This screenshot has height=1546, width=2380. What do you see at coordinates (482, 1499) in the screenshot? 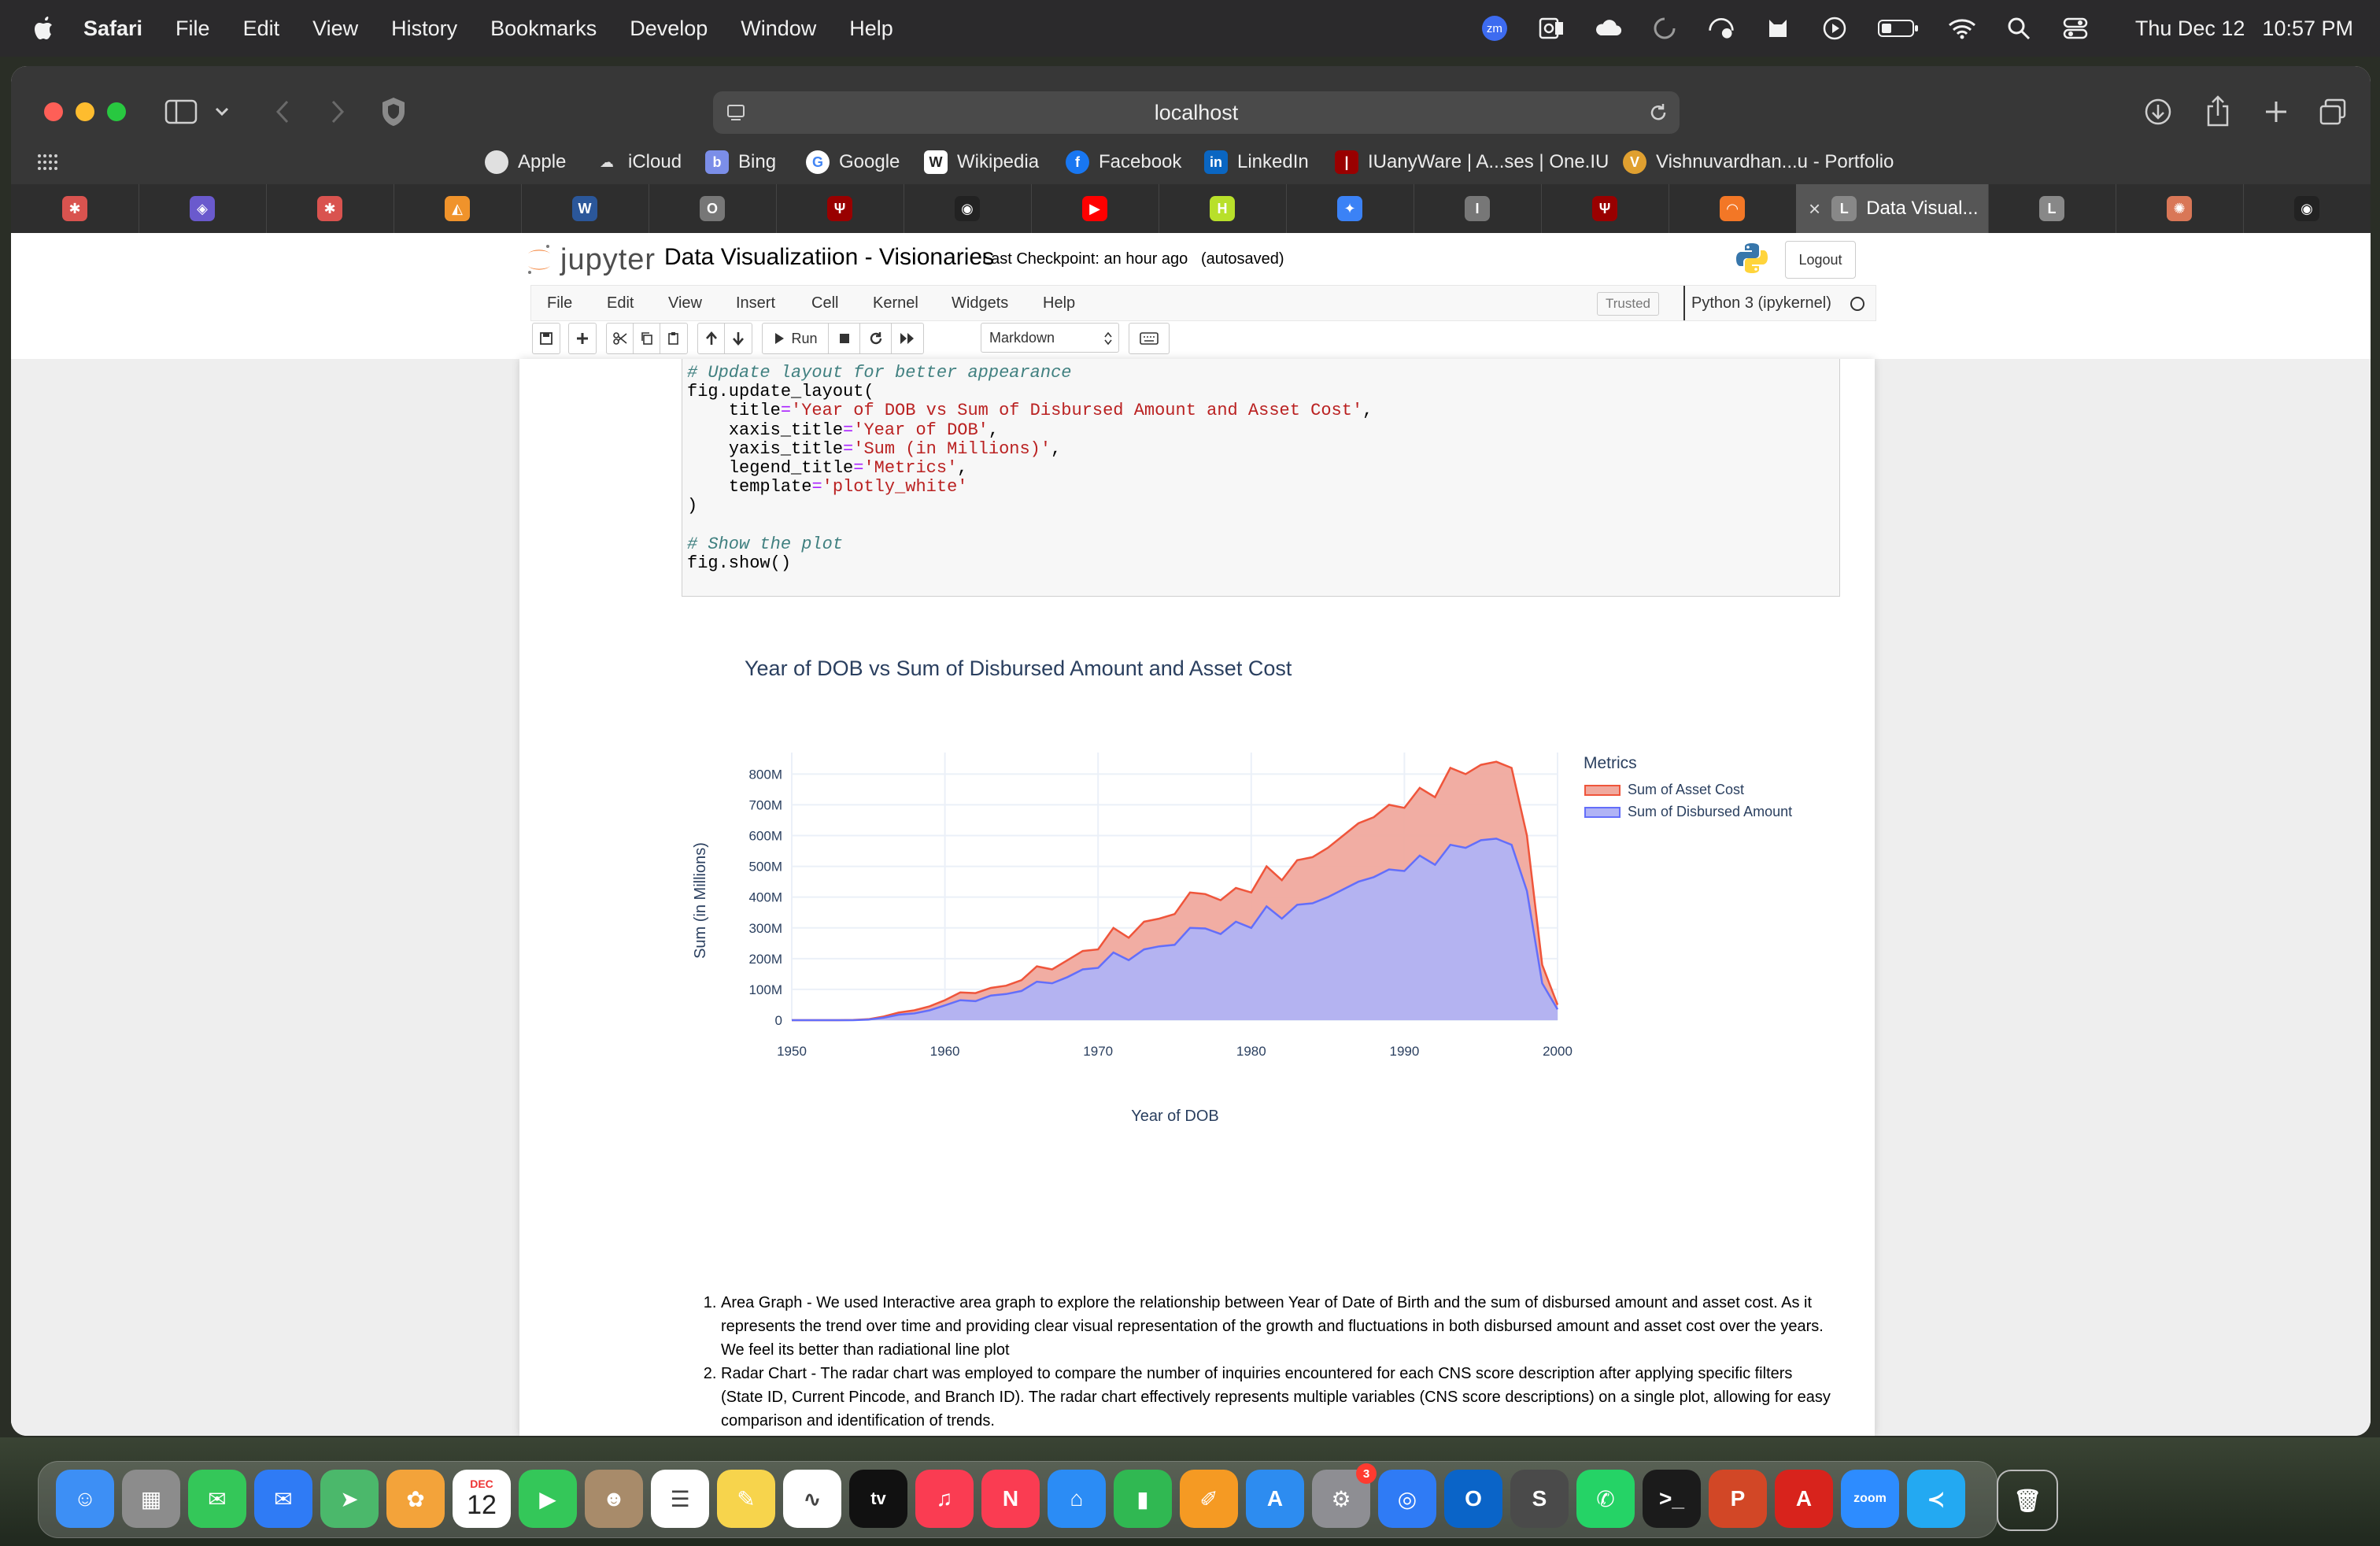
I see `dock-calendar-icon: DEC 12` at bounding box center [482, 1499].